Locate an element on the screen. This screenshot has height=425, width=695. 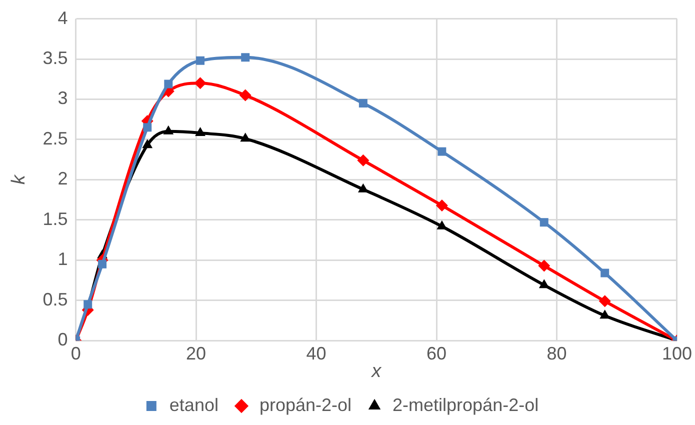
y-axis-title: k is located at coordinates (19, 178).